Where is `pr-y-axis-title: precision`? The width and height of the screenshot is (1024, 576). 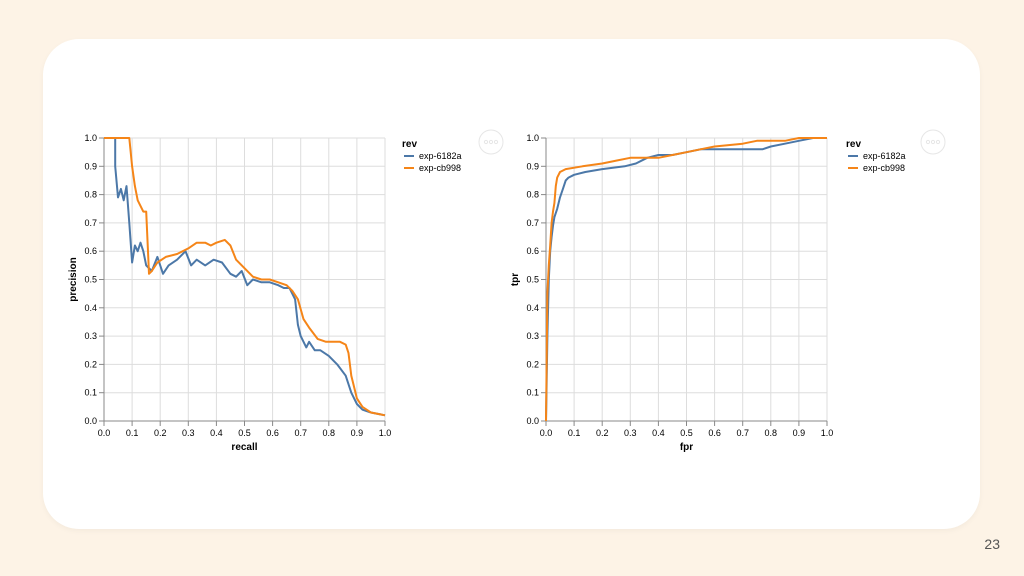 pr-y-axis-title: precision is located at coordinates (73, 279).